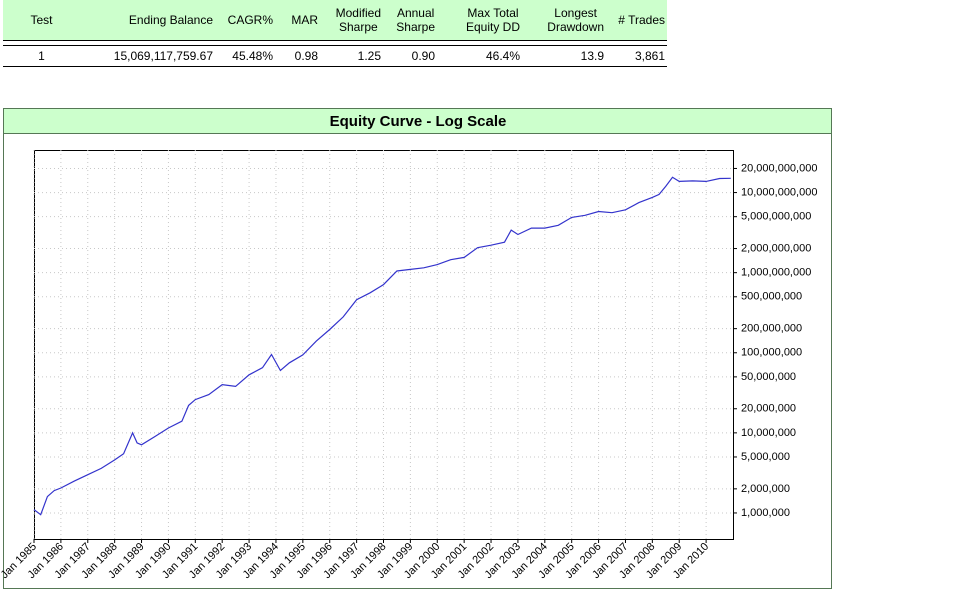 The width and height of the screenshot is (960, 589). What do you see at coordinates (423, 56) in the screenshot?
I see `data-cell: 0.90` at bounding box center [423, 56].